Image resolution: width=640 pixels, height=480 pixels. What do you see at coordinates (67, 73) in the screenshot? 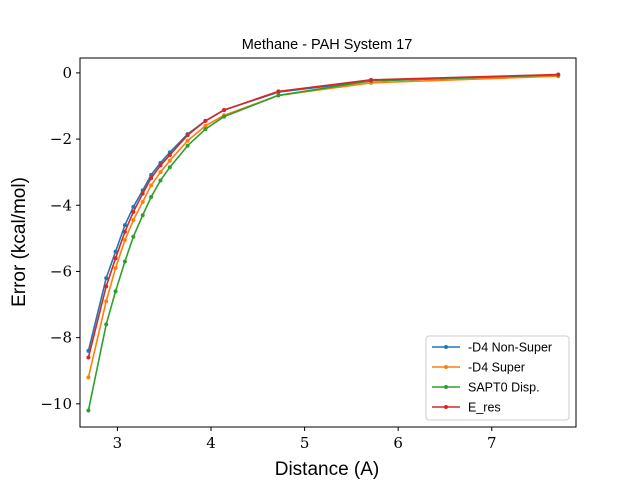
I see `y-tick-label: 0` at bounding box center [67, 73].